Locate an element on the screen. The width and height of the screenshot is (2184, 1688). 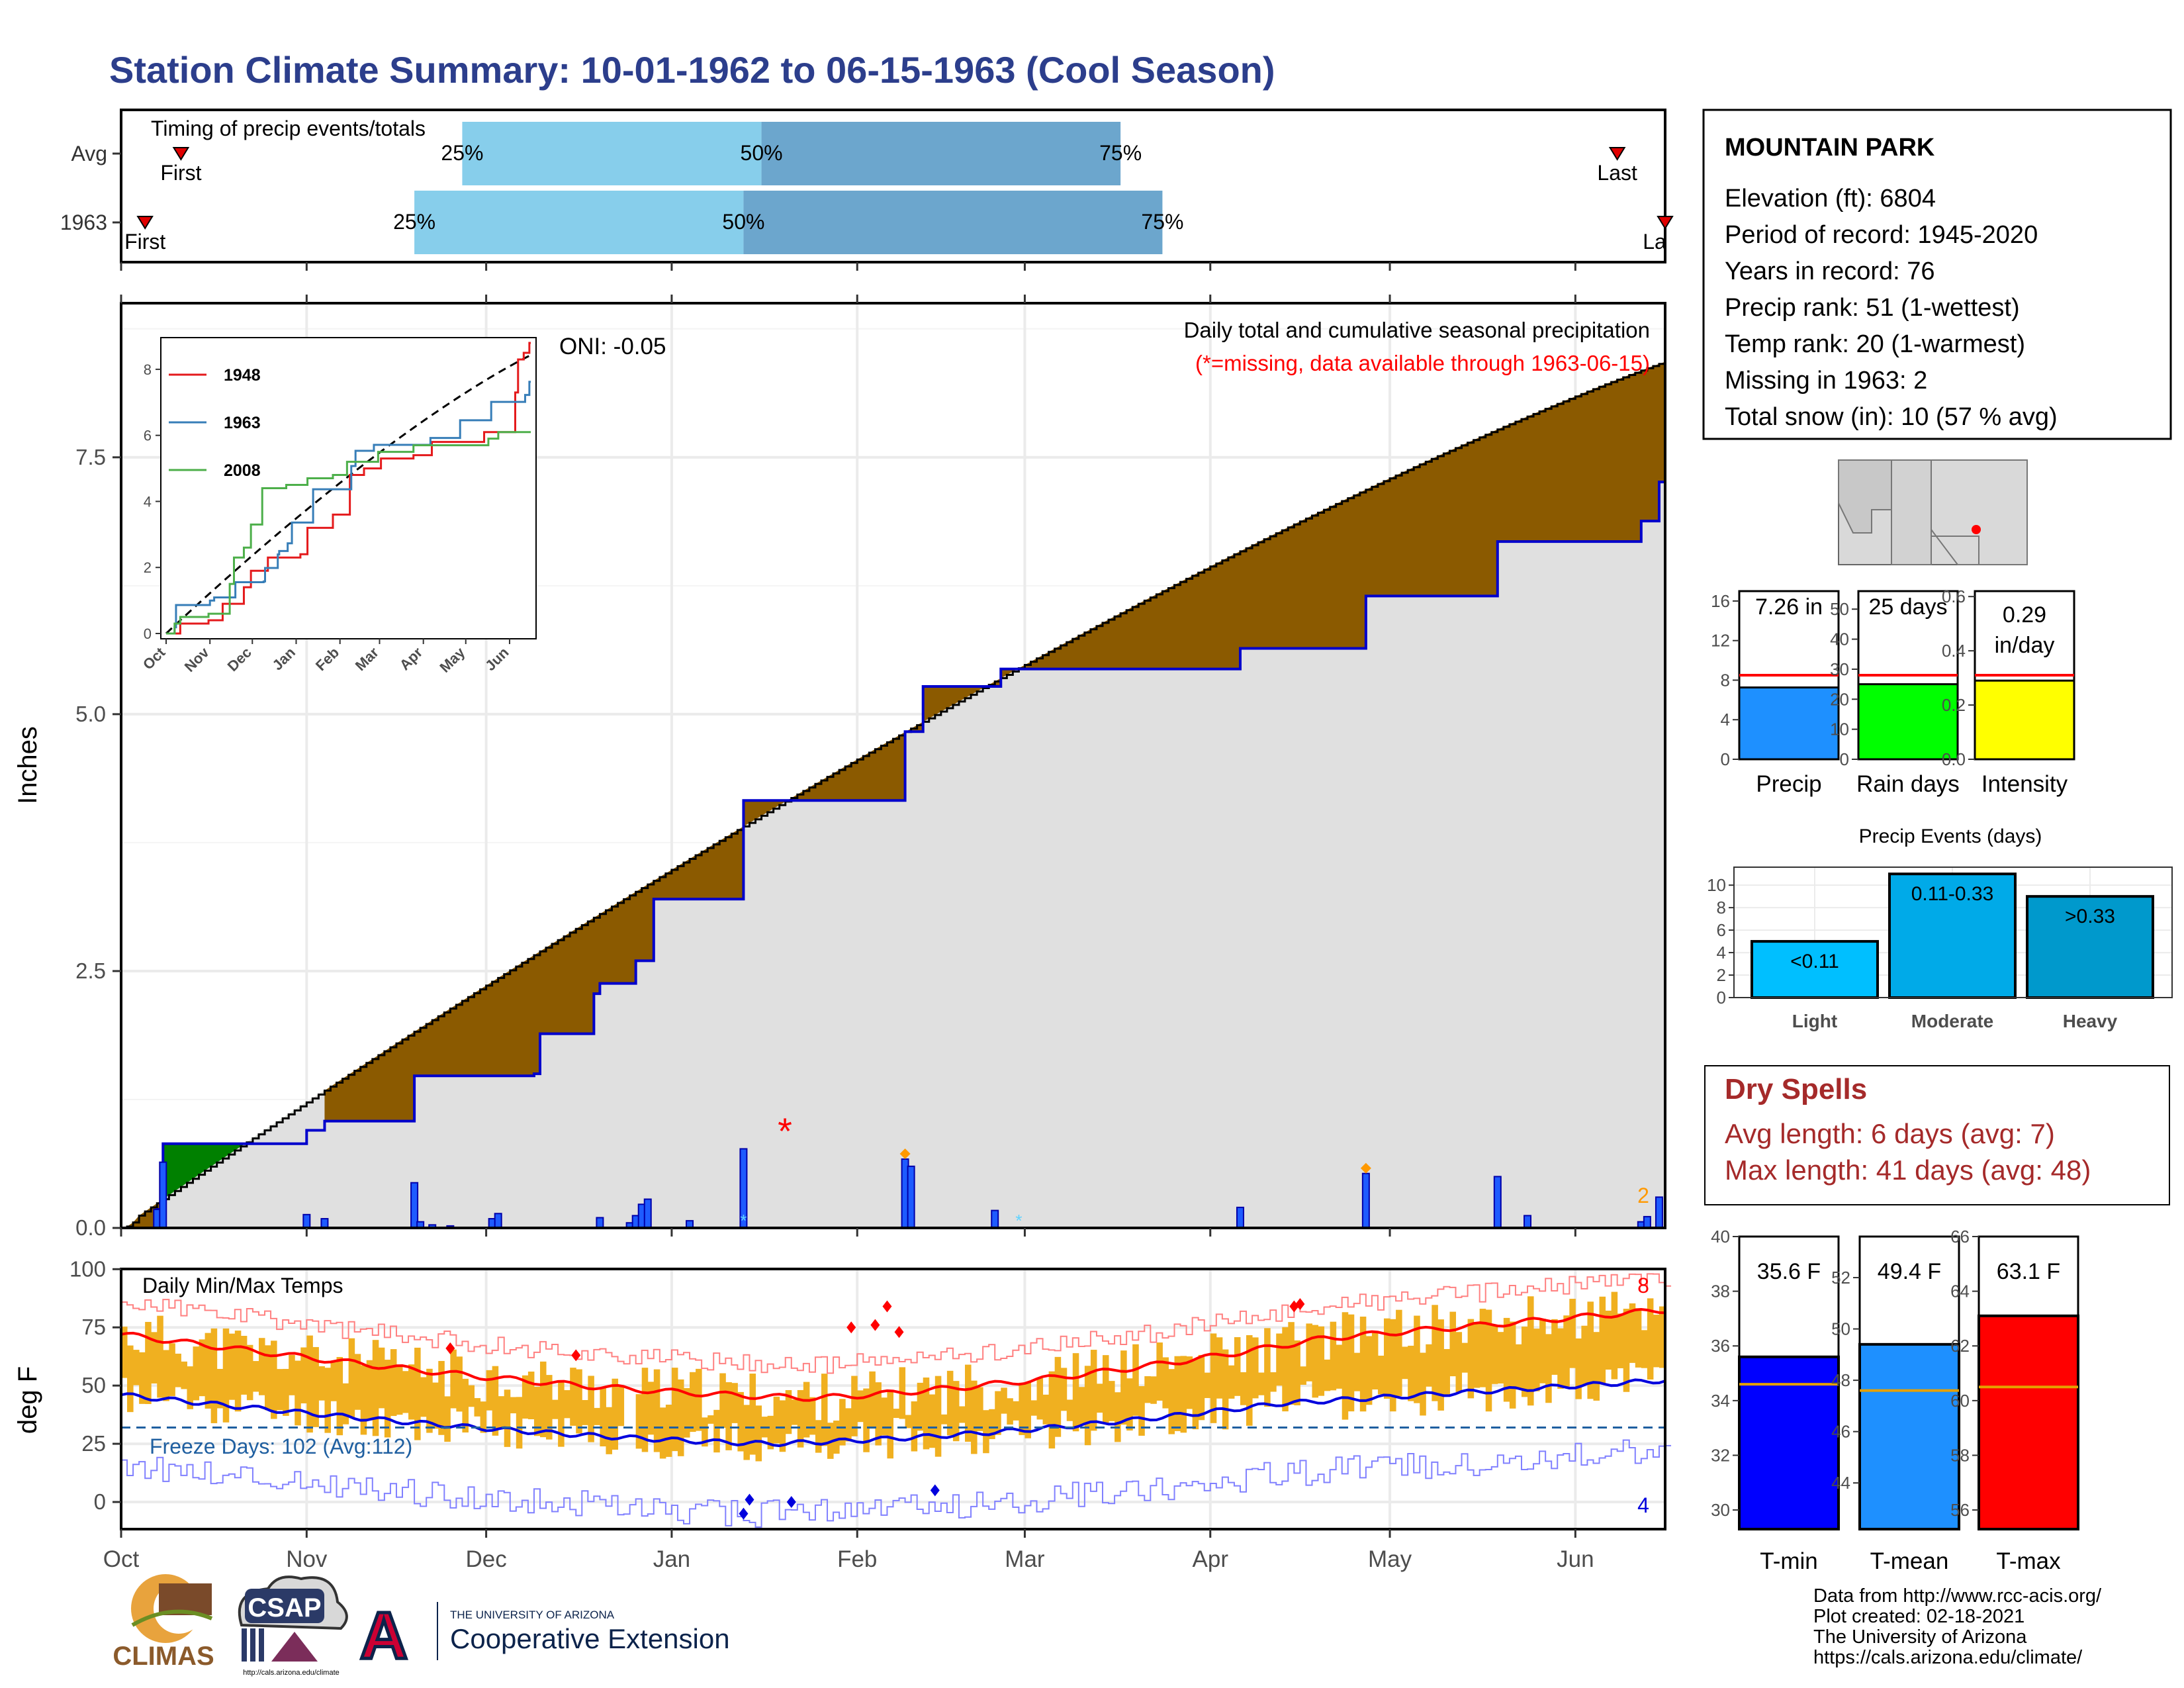
summary-value-part: 0.29 is located at coordinates (2025, 615).